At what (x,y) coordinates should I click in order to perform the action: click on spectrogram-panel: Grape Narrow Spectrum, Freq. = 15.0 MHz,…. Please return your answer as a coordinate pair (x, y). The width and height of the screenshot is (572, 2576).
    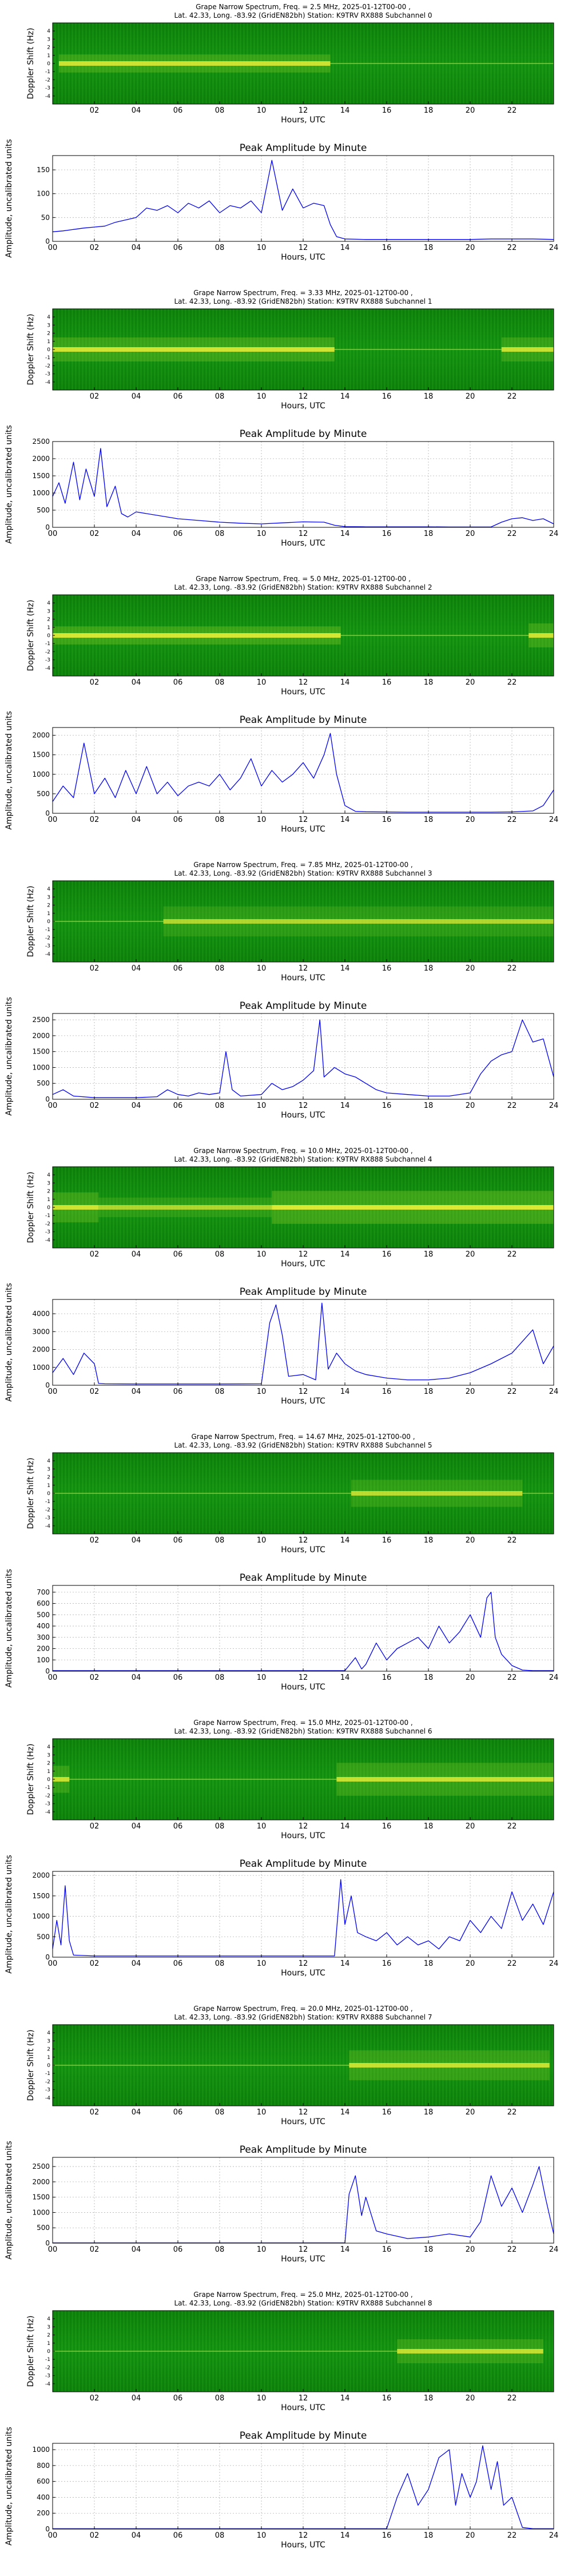
    Looking at the image, I should click on (290, 1780).